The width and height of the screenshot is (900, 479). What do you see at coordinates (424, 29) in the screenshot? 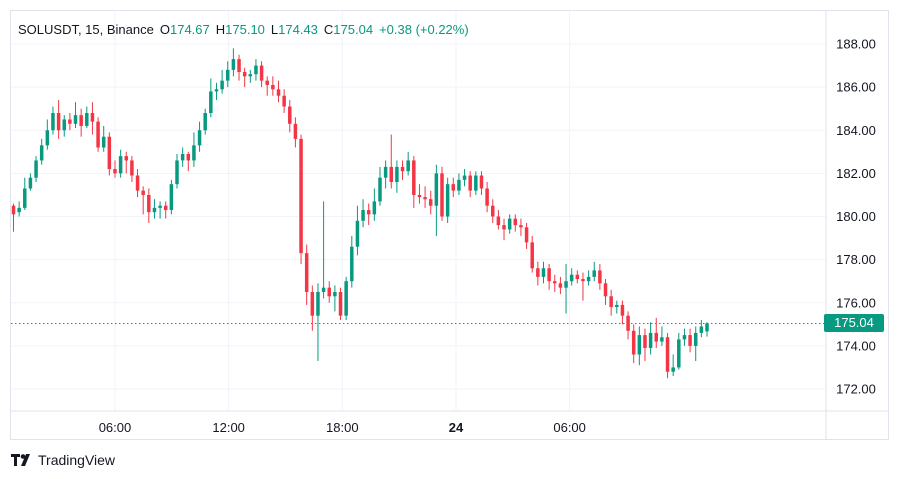
I see `change-value: +0.38 (+0.22%)` at bounding box center [424, 29].